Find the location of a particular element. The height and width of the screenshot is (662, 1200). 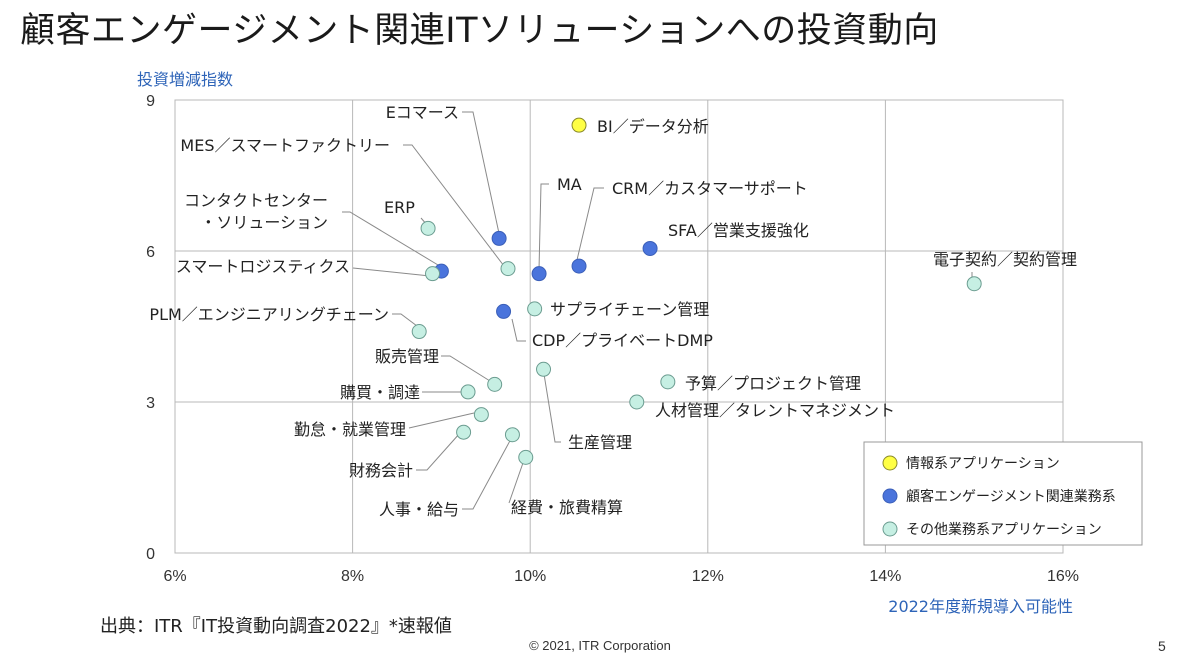

slide-title: 顧客エンゲージメント関連ITソリューションへの投資動向 is located at coordinates (479, 31).